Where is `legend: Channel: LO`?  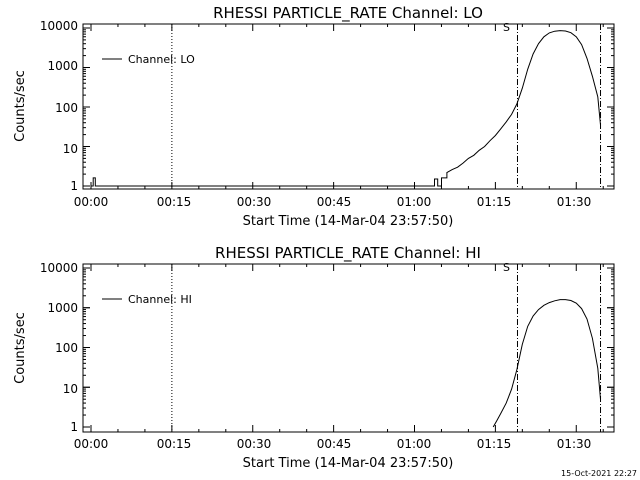 legend: Channel: LO is located at coordinates (148, 59).